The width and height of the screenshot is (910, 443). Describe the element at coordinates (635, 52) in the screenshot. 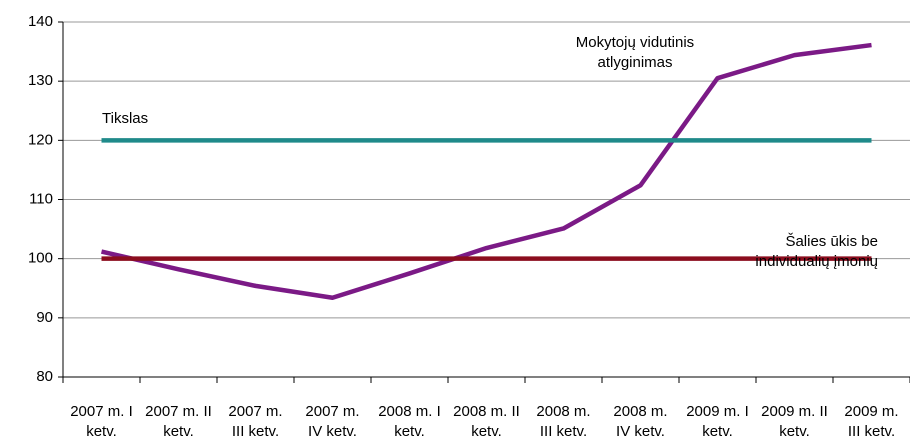

I see `series-label: Mokytojų vidutinis atlyginimas` at that location.